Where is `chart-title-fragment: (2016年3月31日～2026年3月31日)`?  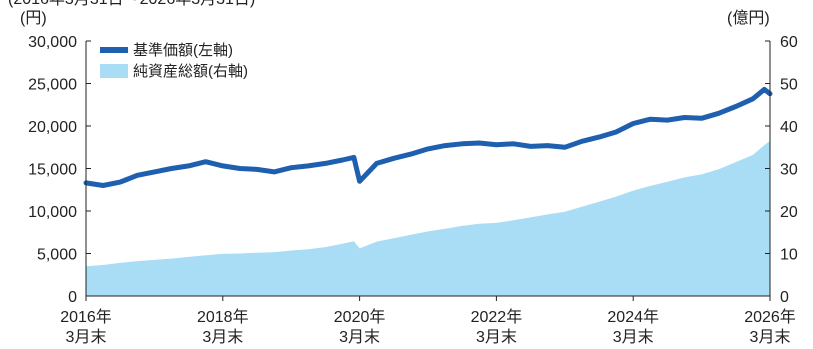 chart-title-fragment: (2016年3月31日～2026年3月31日) is located at coordinates (131, 4).